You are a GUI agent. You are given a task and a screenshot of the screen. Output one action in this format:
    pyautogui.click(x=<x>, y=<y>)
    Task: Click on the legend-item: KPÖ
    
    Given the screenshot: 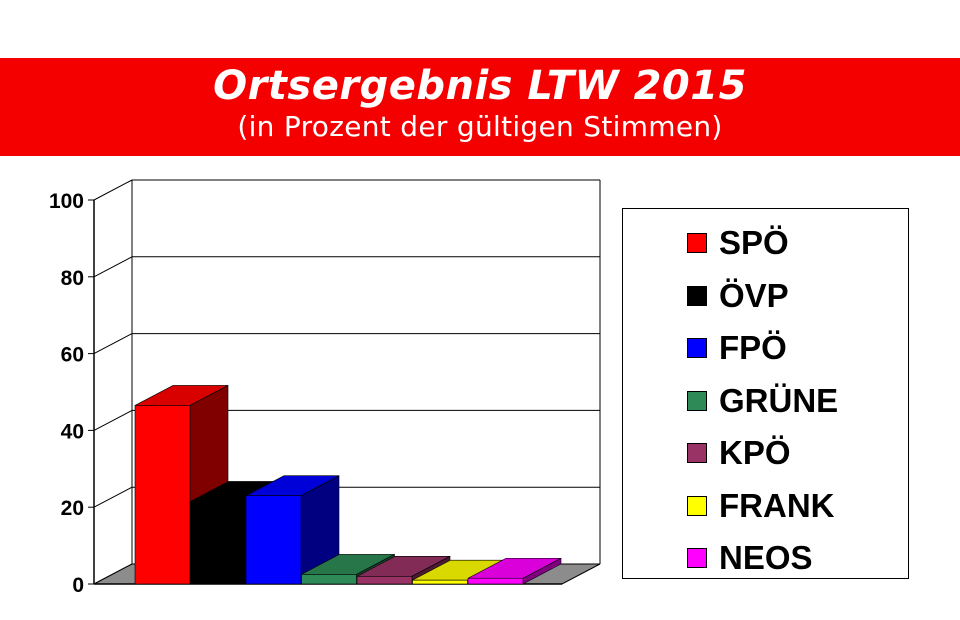 What is the action you would take?
    pyautogui.click(x=739, y=453)
    